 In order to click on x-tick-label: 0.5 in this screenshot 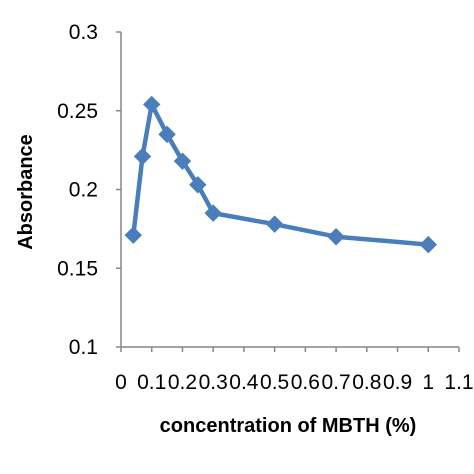, I will do `click(274, 382)`.